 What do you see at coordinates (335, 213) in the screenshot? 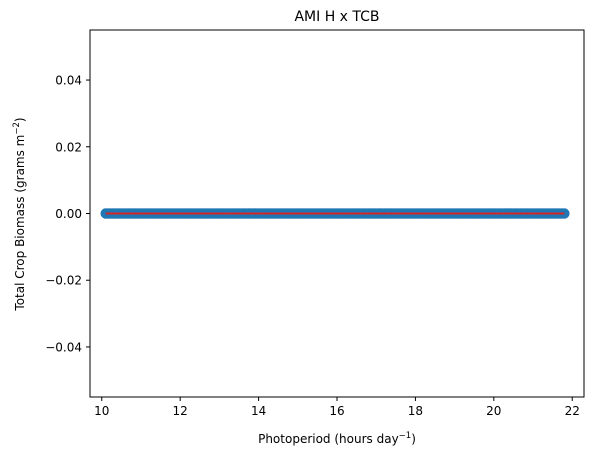
I see `plot-area` at bounding box center [335, 213].